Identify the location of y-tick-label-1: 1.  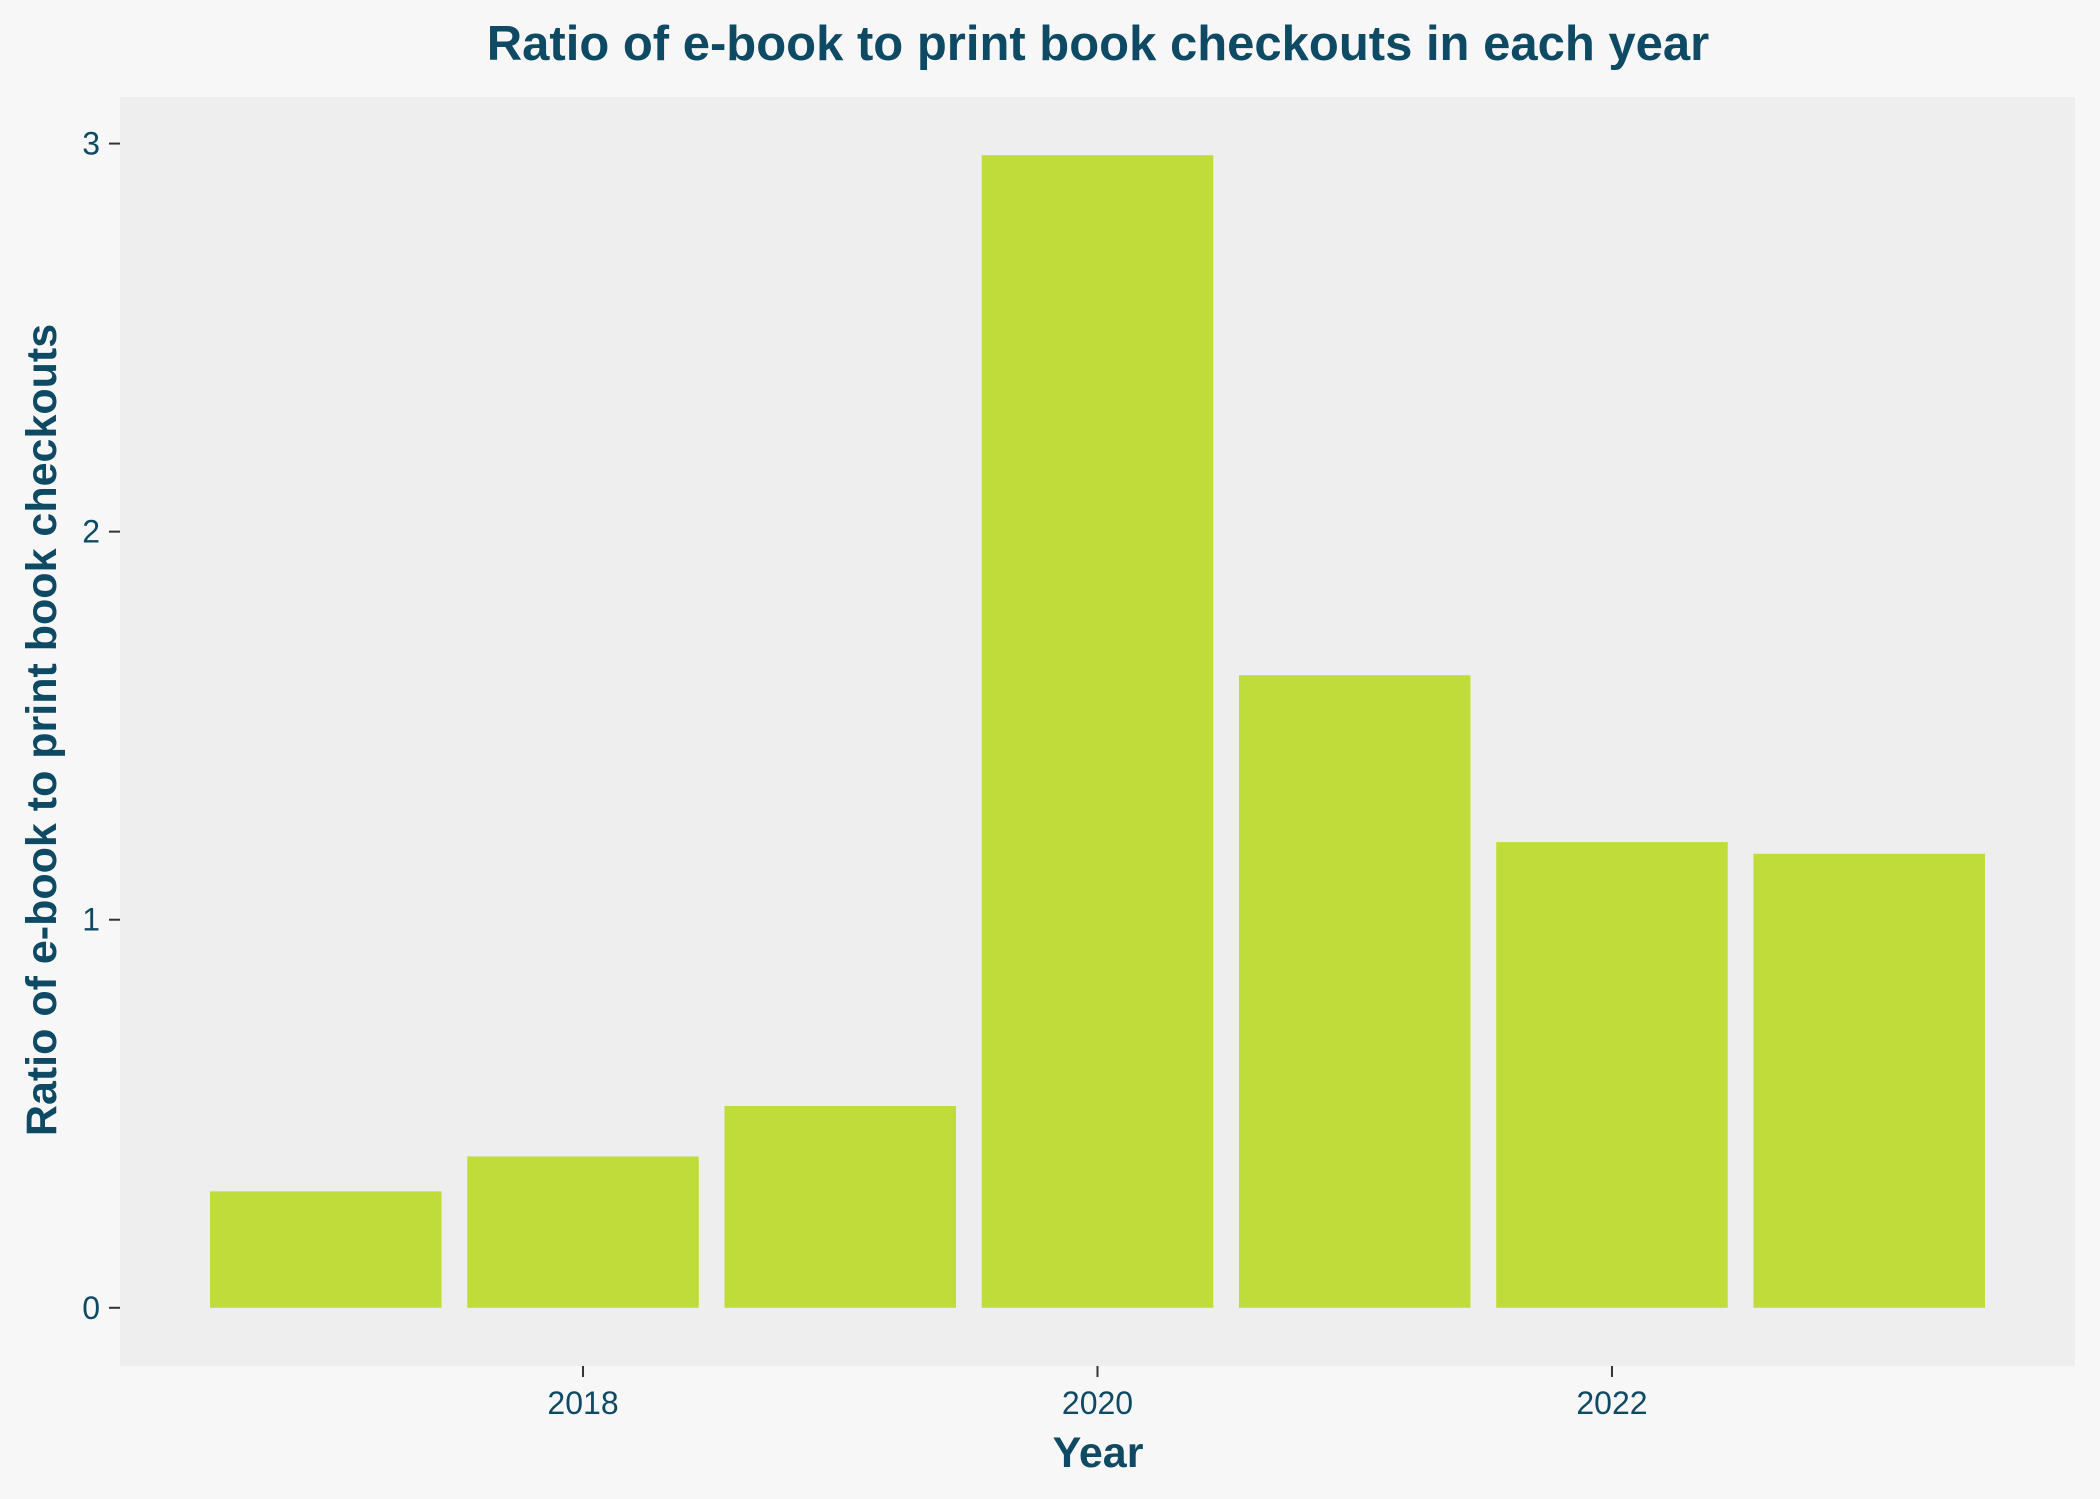
(91, 920).